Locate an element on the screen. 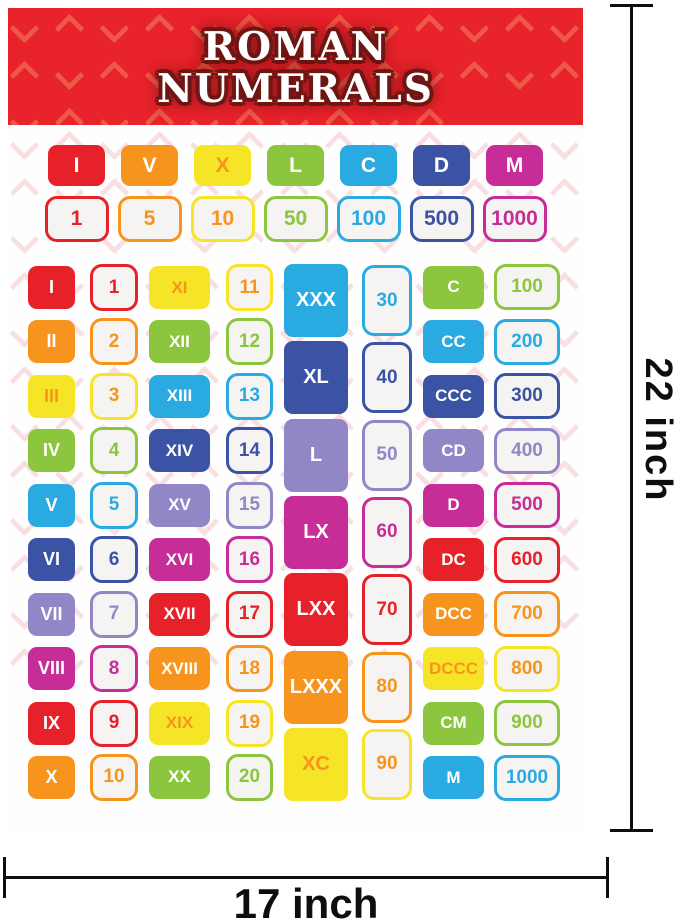  roman-numeral-tile: XI is located at coordinates (179, 287).